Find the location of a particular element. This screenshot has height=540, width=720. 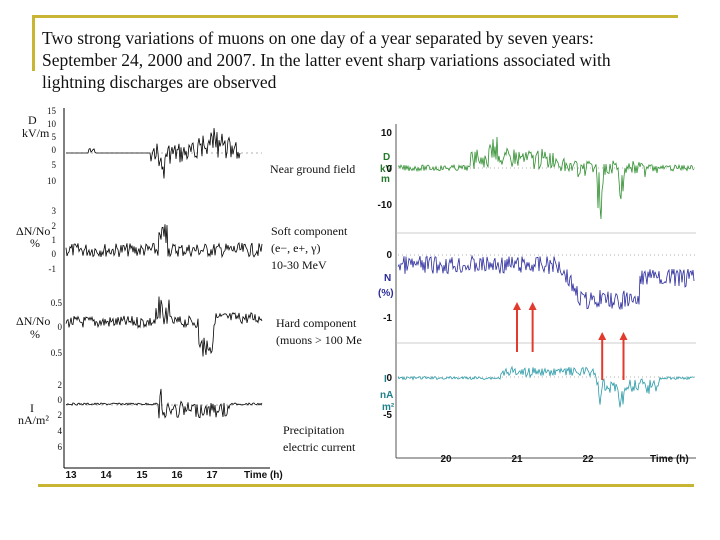

annotation-near-ground-field: Near ground field is located at coordinates (312, 169).